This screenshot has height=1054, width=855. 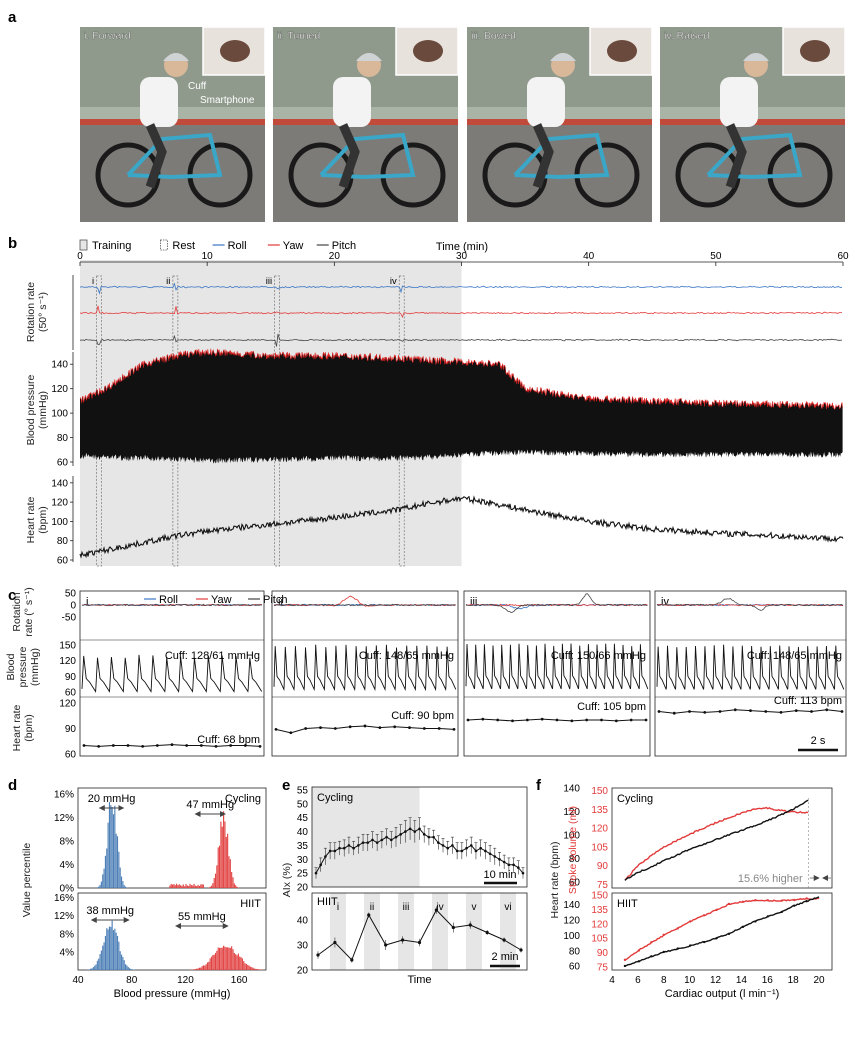 What do you see at coordinates (365, 673) in the screenshot?
I see `c-frame` at bounding box center [365, 673].